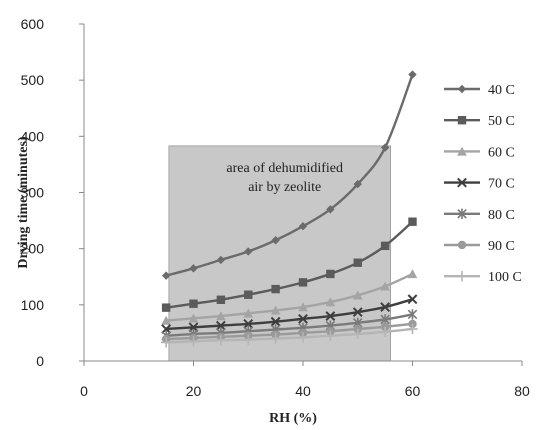  Describe the element at coordinates (501, 90) in the screenshot. I see `legend-label: 40 C` at that location.